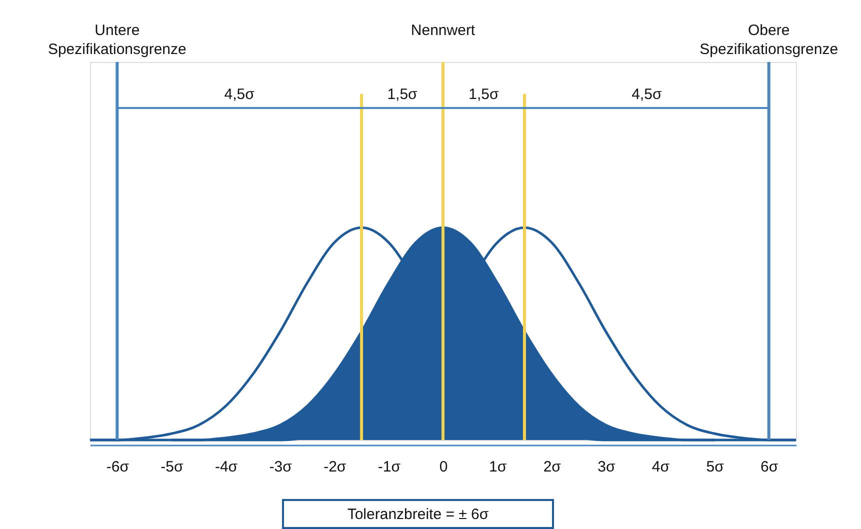 The image size is (861, 529). Describe the element at coordinates (552, 467) in the screenshot. I see `x-tick-label: 2σ` at that location.